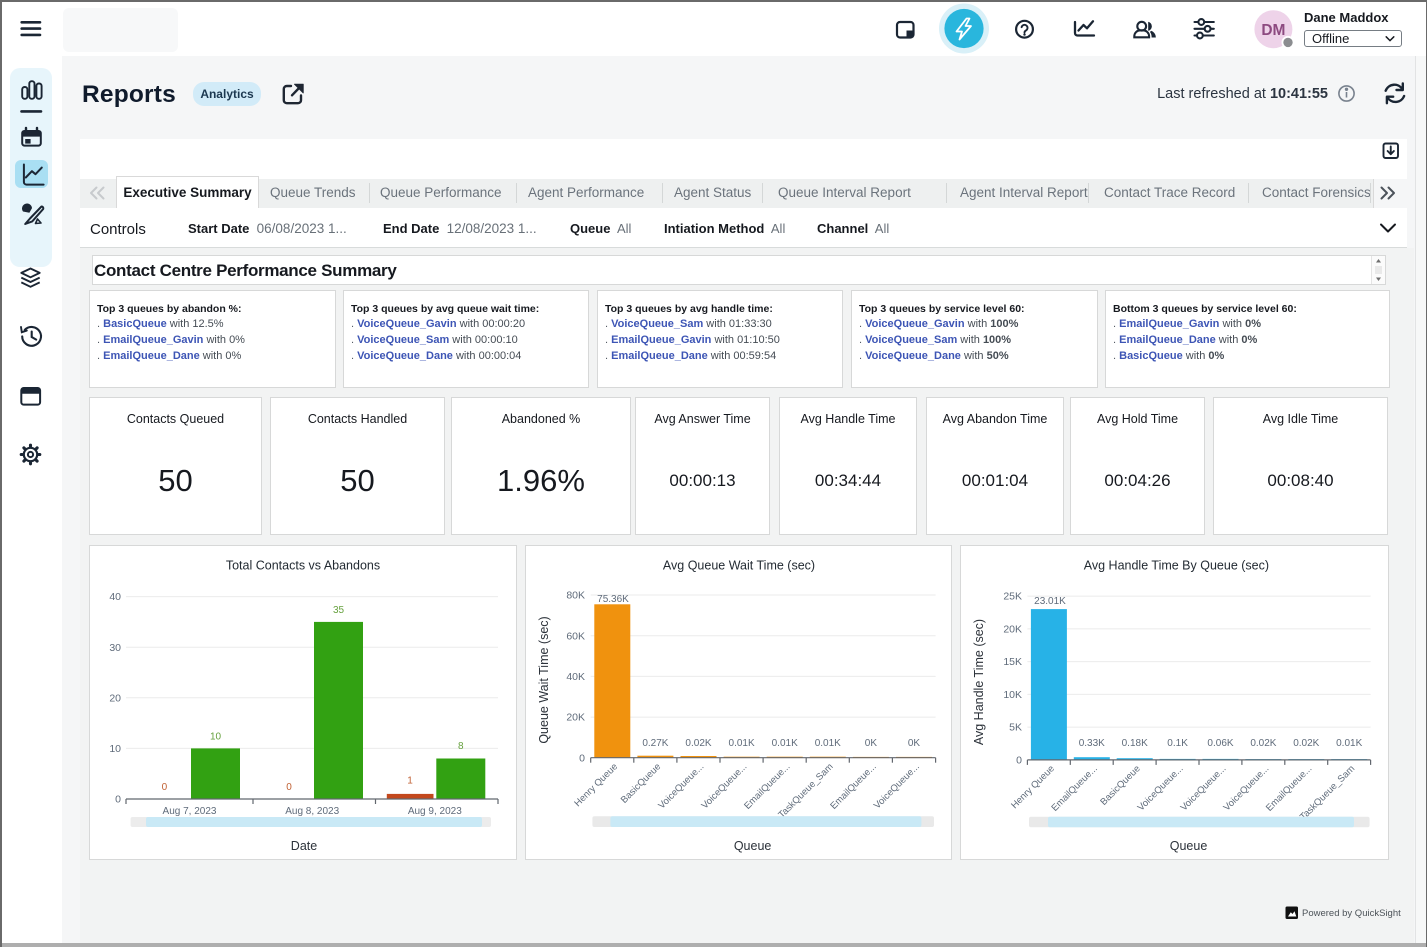 The height and width of the screenshot is (947, 1427). Describe the element at coordinates (115, 648) in the screenshot. I see `svg-text: 30` at that location.